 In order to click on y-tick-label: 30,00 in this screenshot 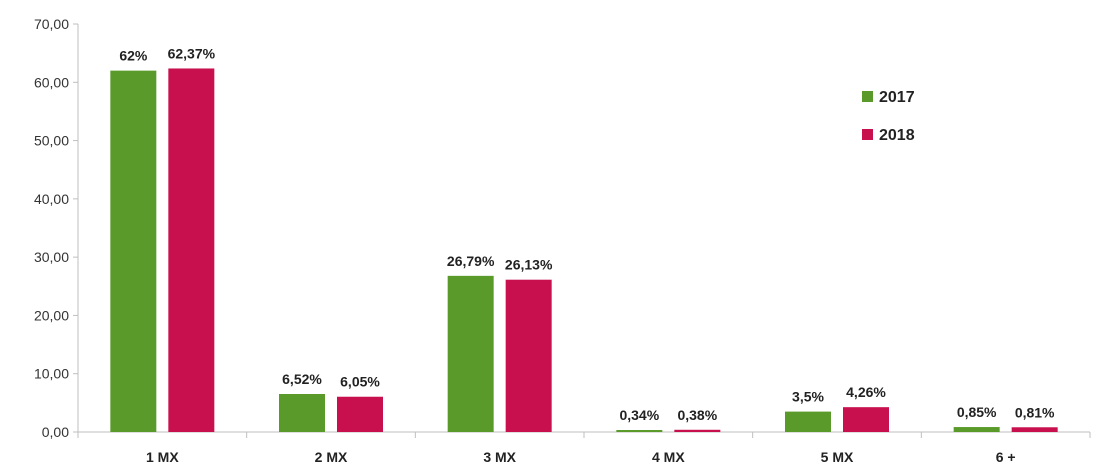, I will do `click(51, 257)`.